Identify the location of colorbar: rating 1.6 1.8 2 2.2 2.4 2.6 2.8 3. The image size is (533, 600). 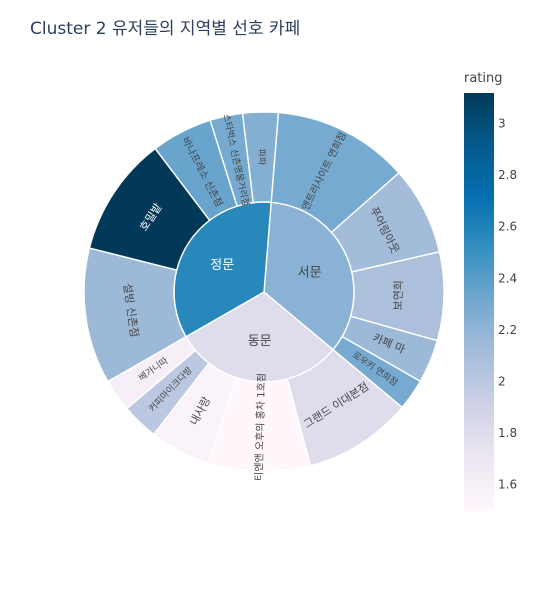
(490, 291).